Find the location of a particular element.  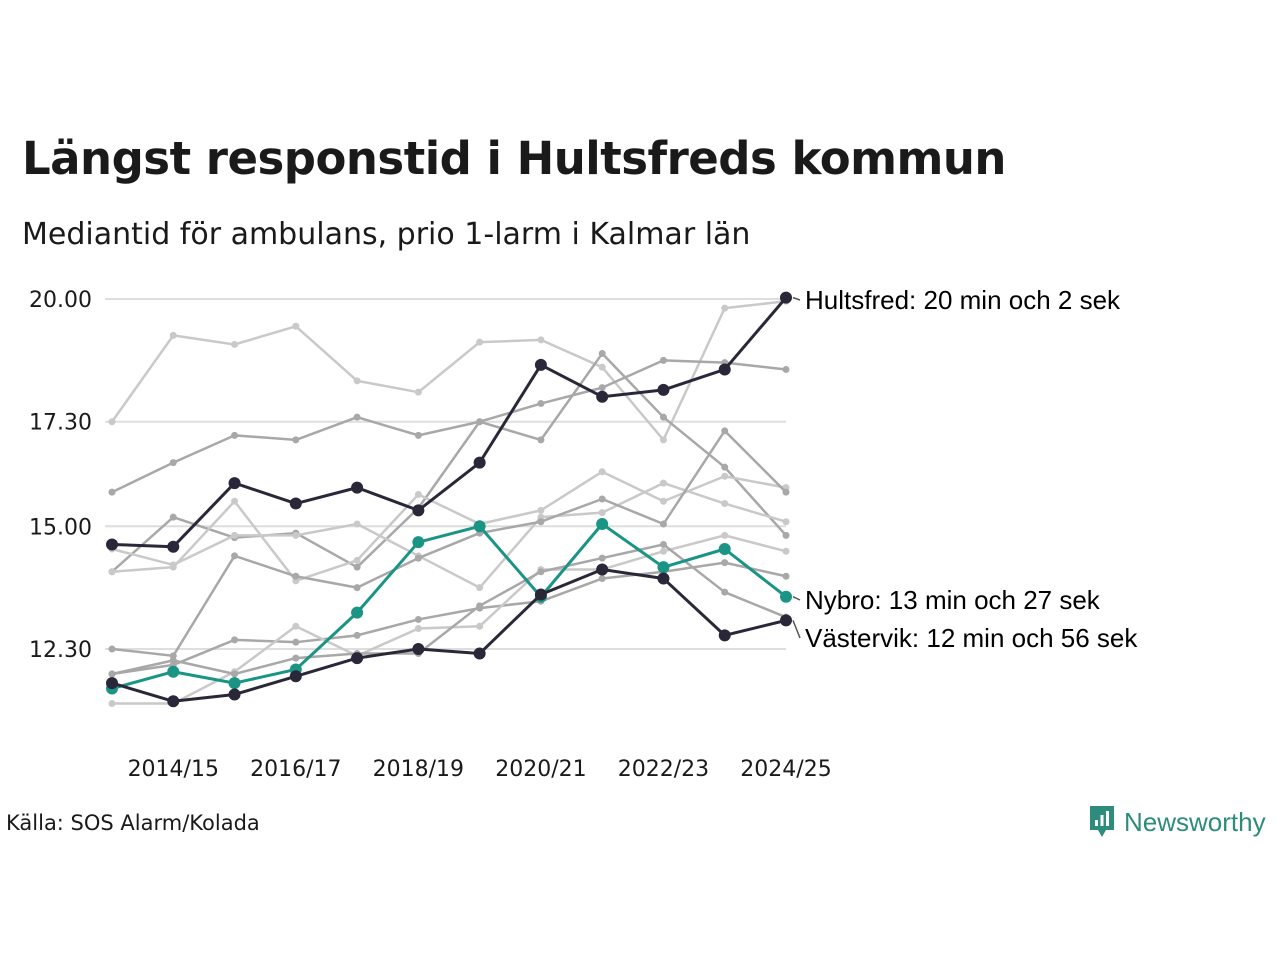

y-tick-label: 20.00 is located at coordinates (60, 300).